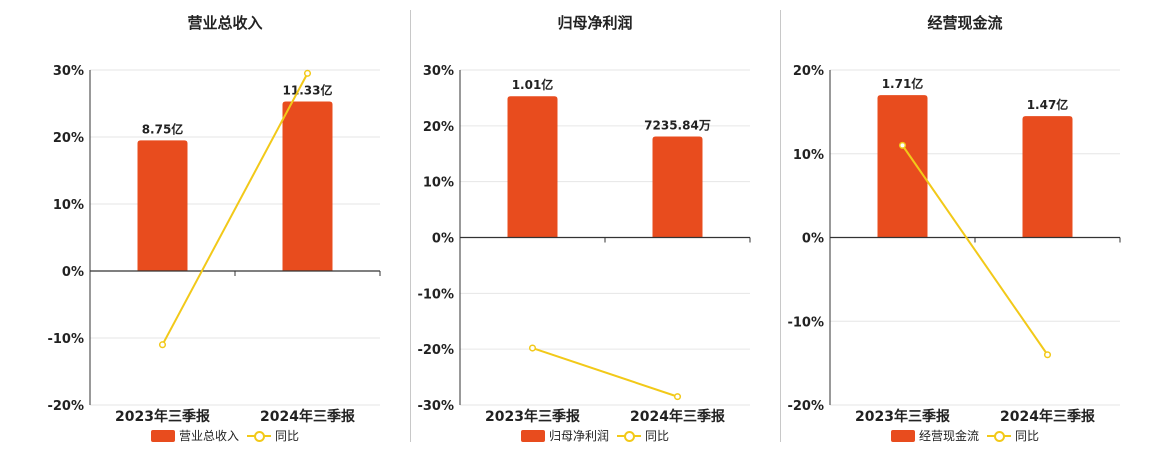 Image resolution: width=1160 pixels, height=450 pixels. I want to click on data-label: 7235.84万, so click(677, 125).